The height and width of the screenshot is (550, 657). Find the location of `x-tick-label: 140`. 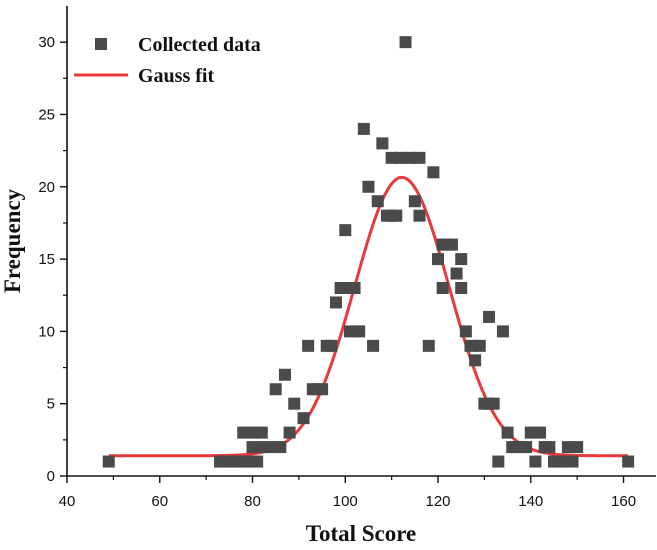

x-tick-label: 140 is located at coordinates (530, 501).